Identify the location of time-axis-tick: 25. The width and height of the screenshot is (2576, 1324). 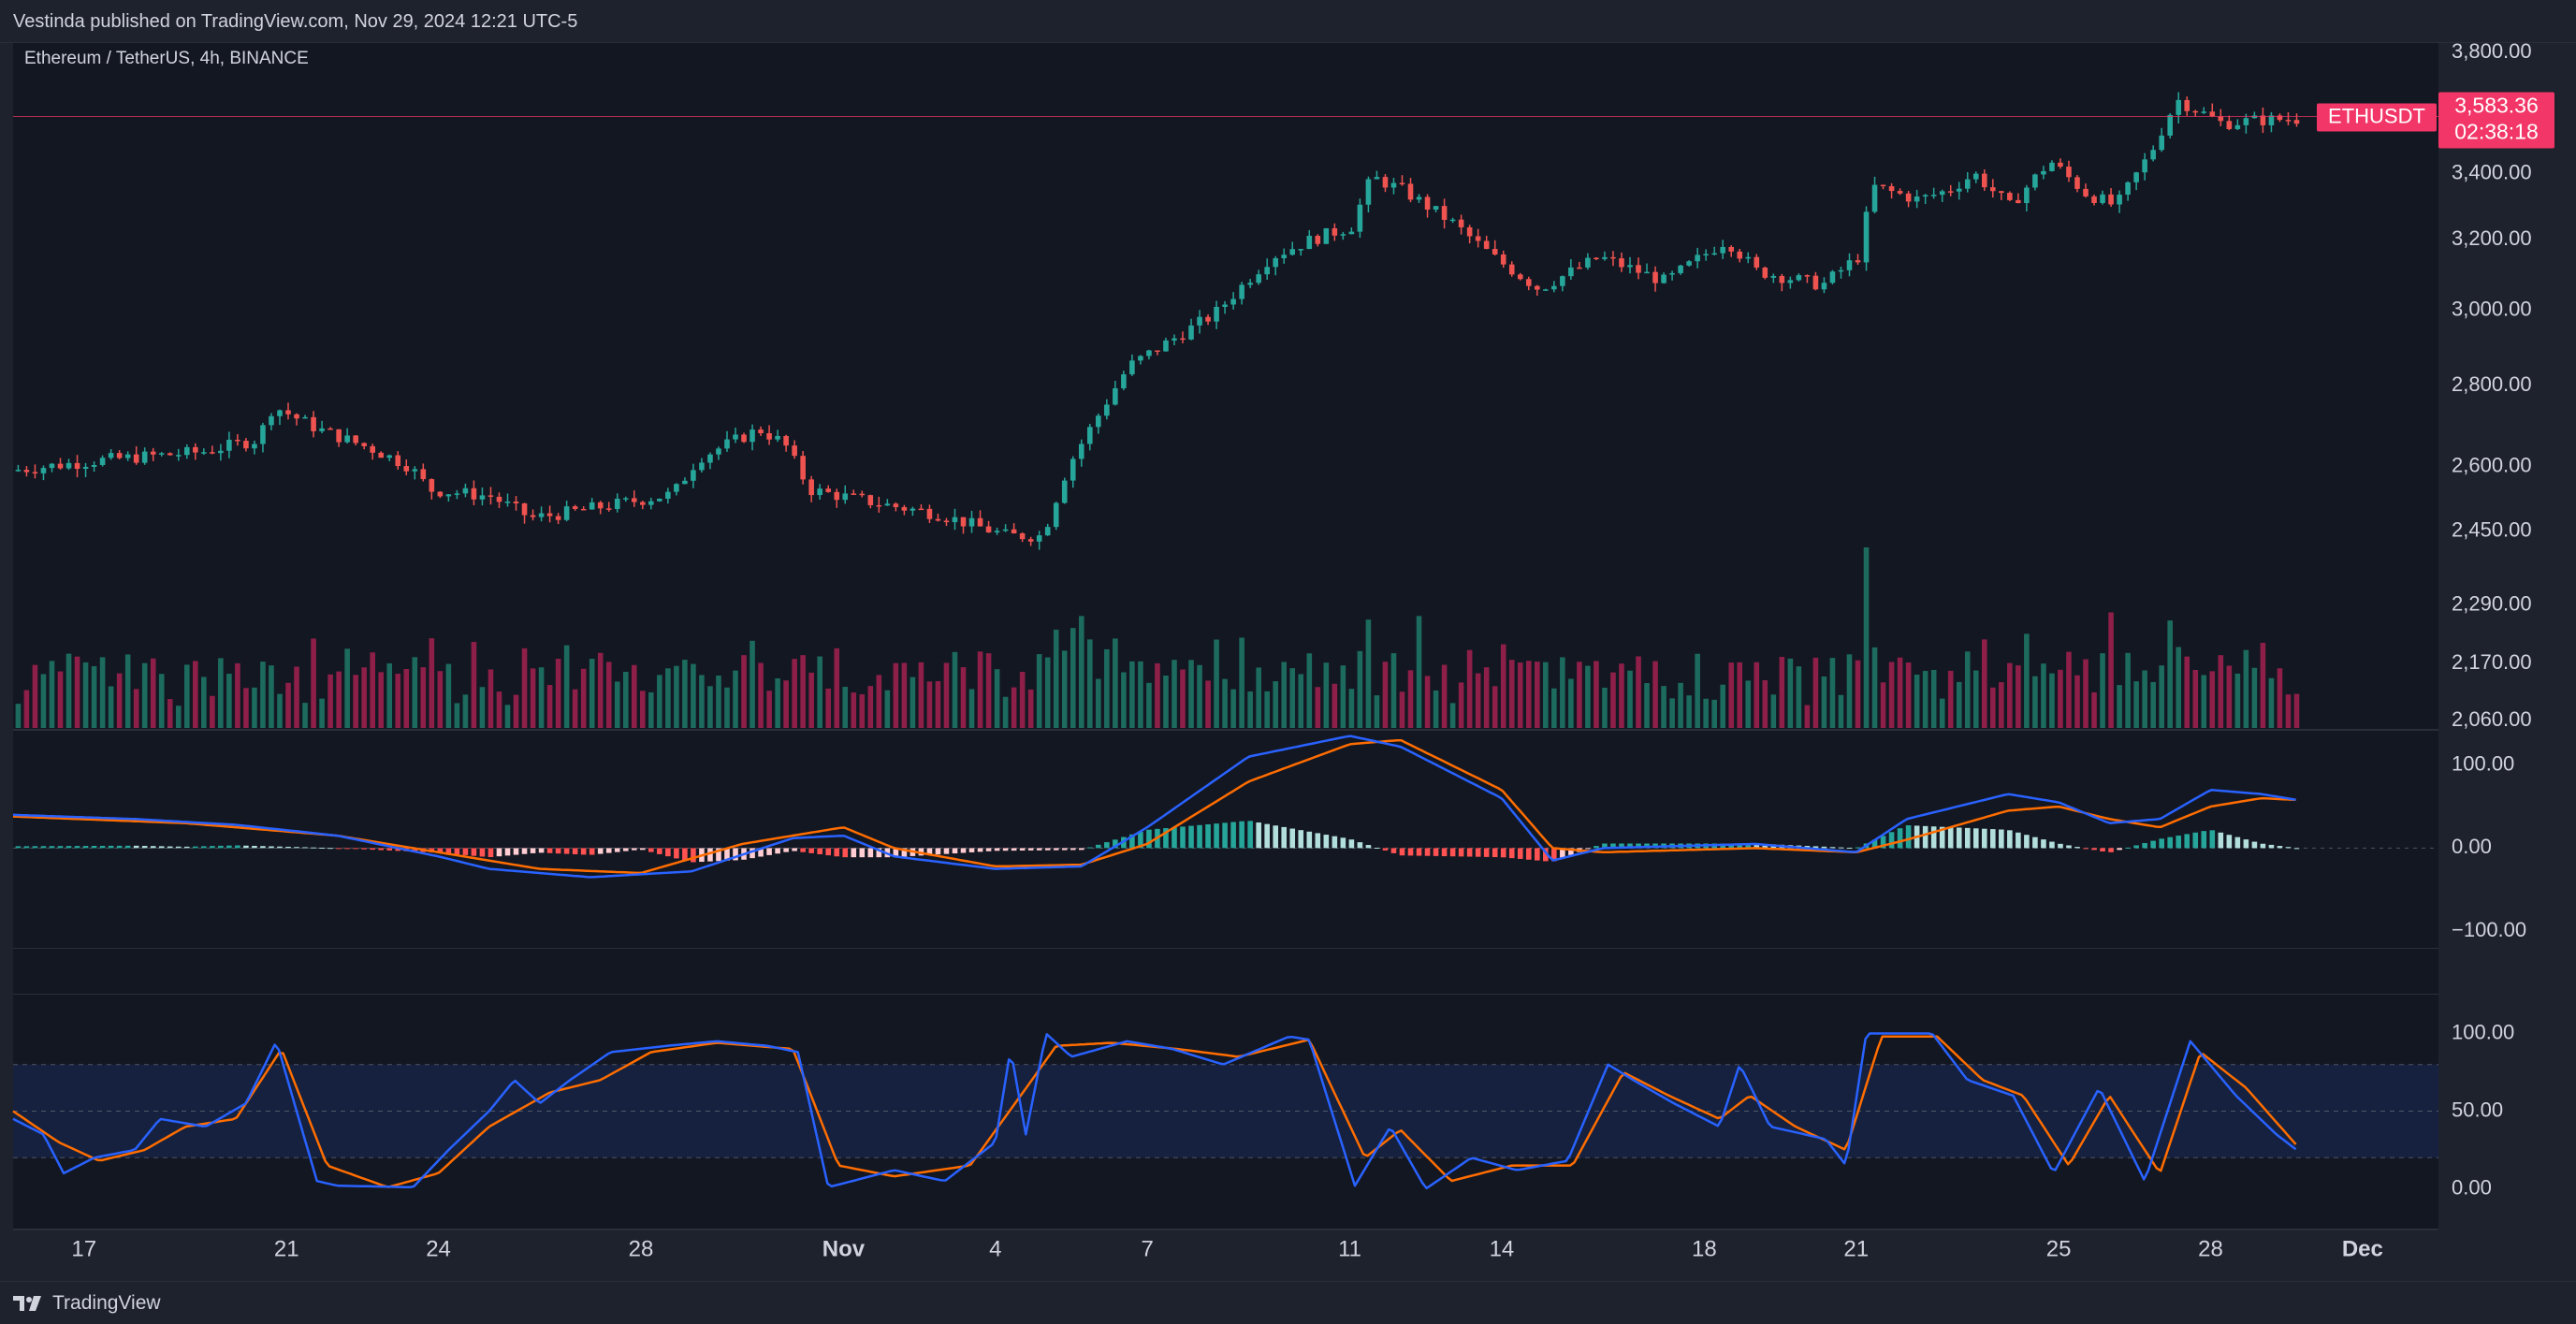
(2059, 1248).